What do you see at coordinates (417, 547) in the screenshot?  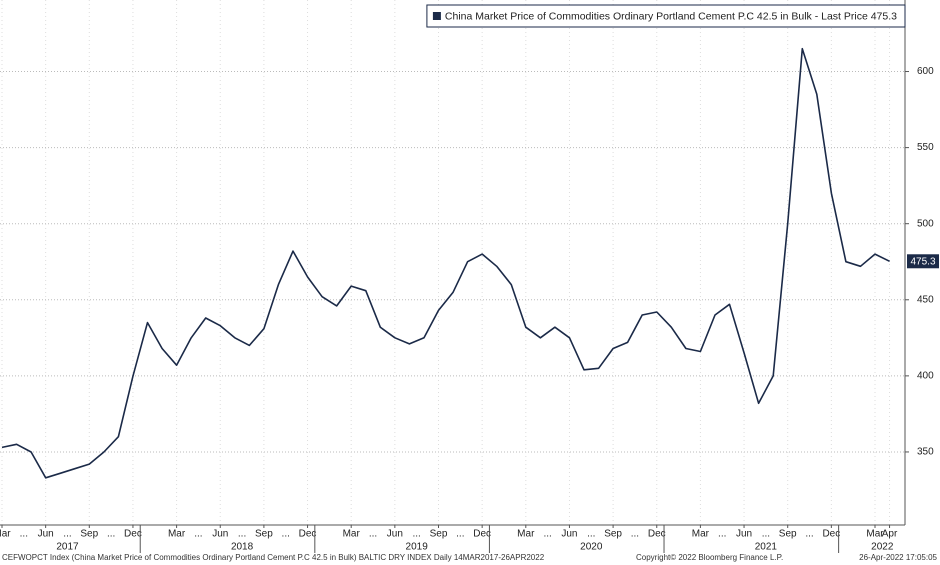 I see `year-label: 2019` at bounding box center [417, 547].